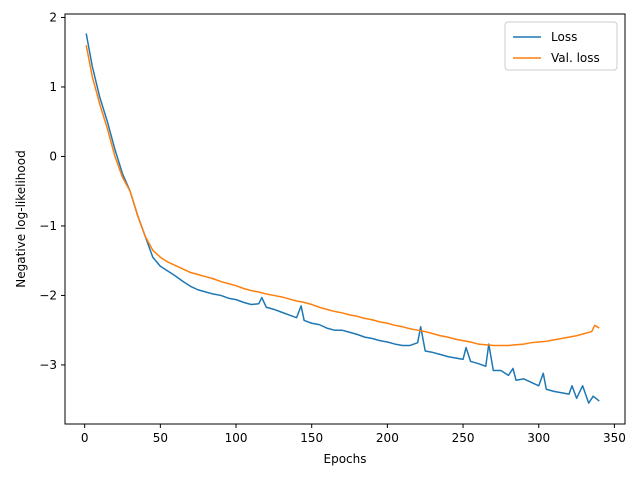  I want to click on legend-label-val-loss: Val. loss, so click(575, 58).